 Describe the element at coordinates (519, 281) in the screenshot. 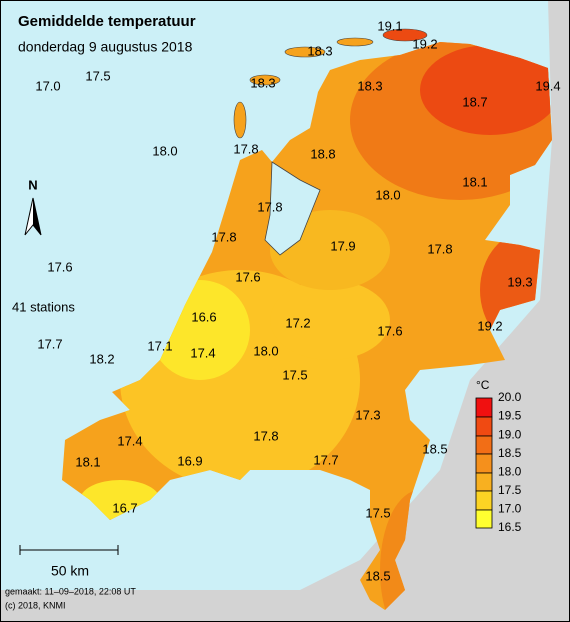

I see `station-value: 19.3` at that location.